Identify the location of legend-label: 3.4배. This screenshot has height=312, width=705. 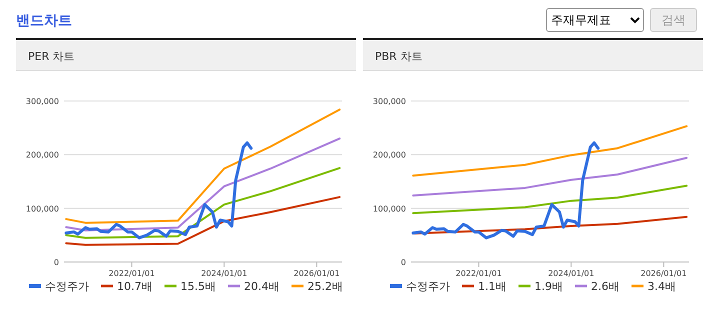
(662, 286).